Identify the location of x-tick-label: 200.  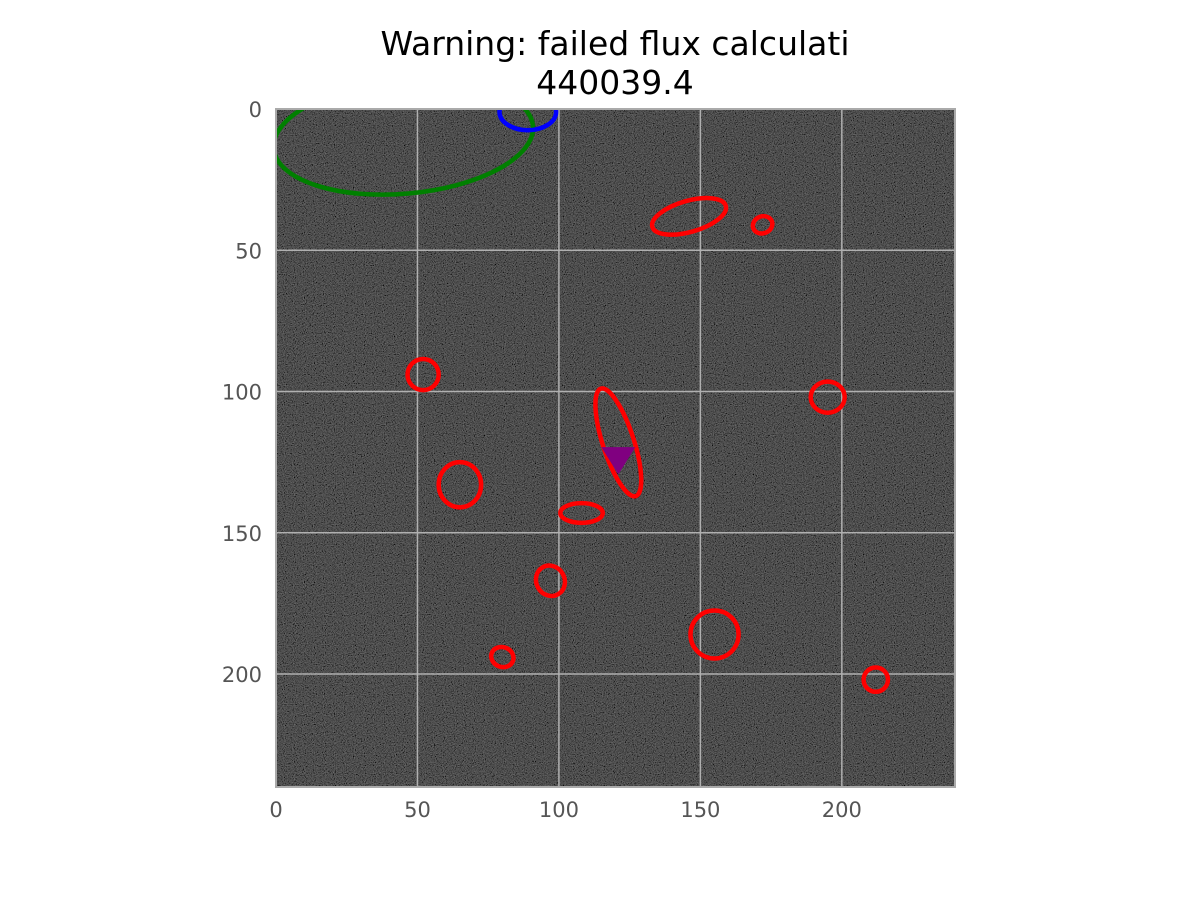
(842, 810).